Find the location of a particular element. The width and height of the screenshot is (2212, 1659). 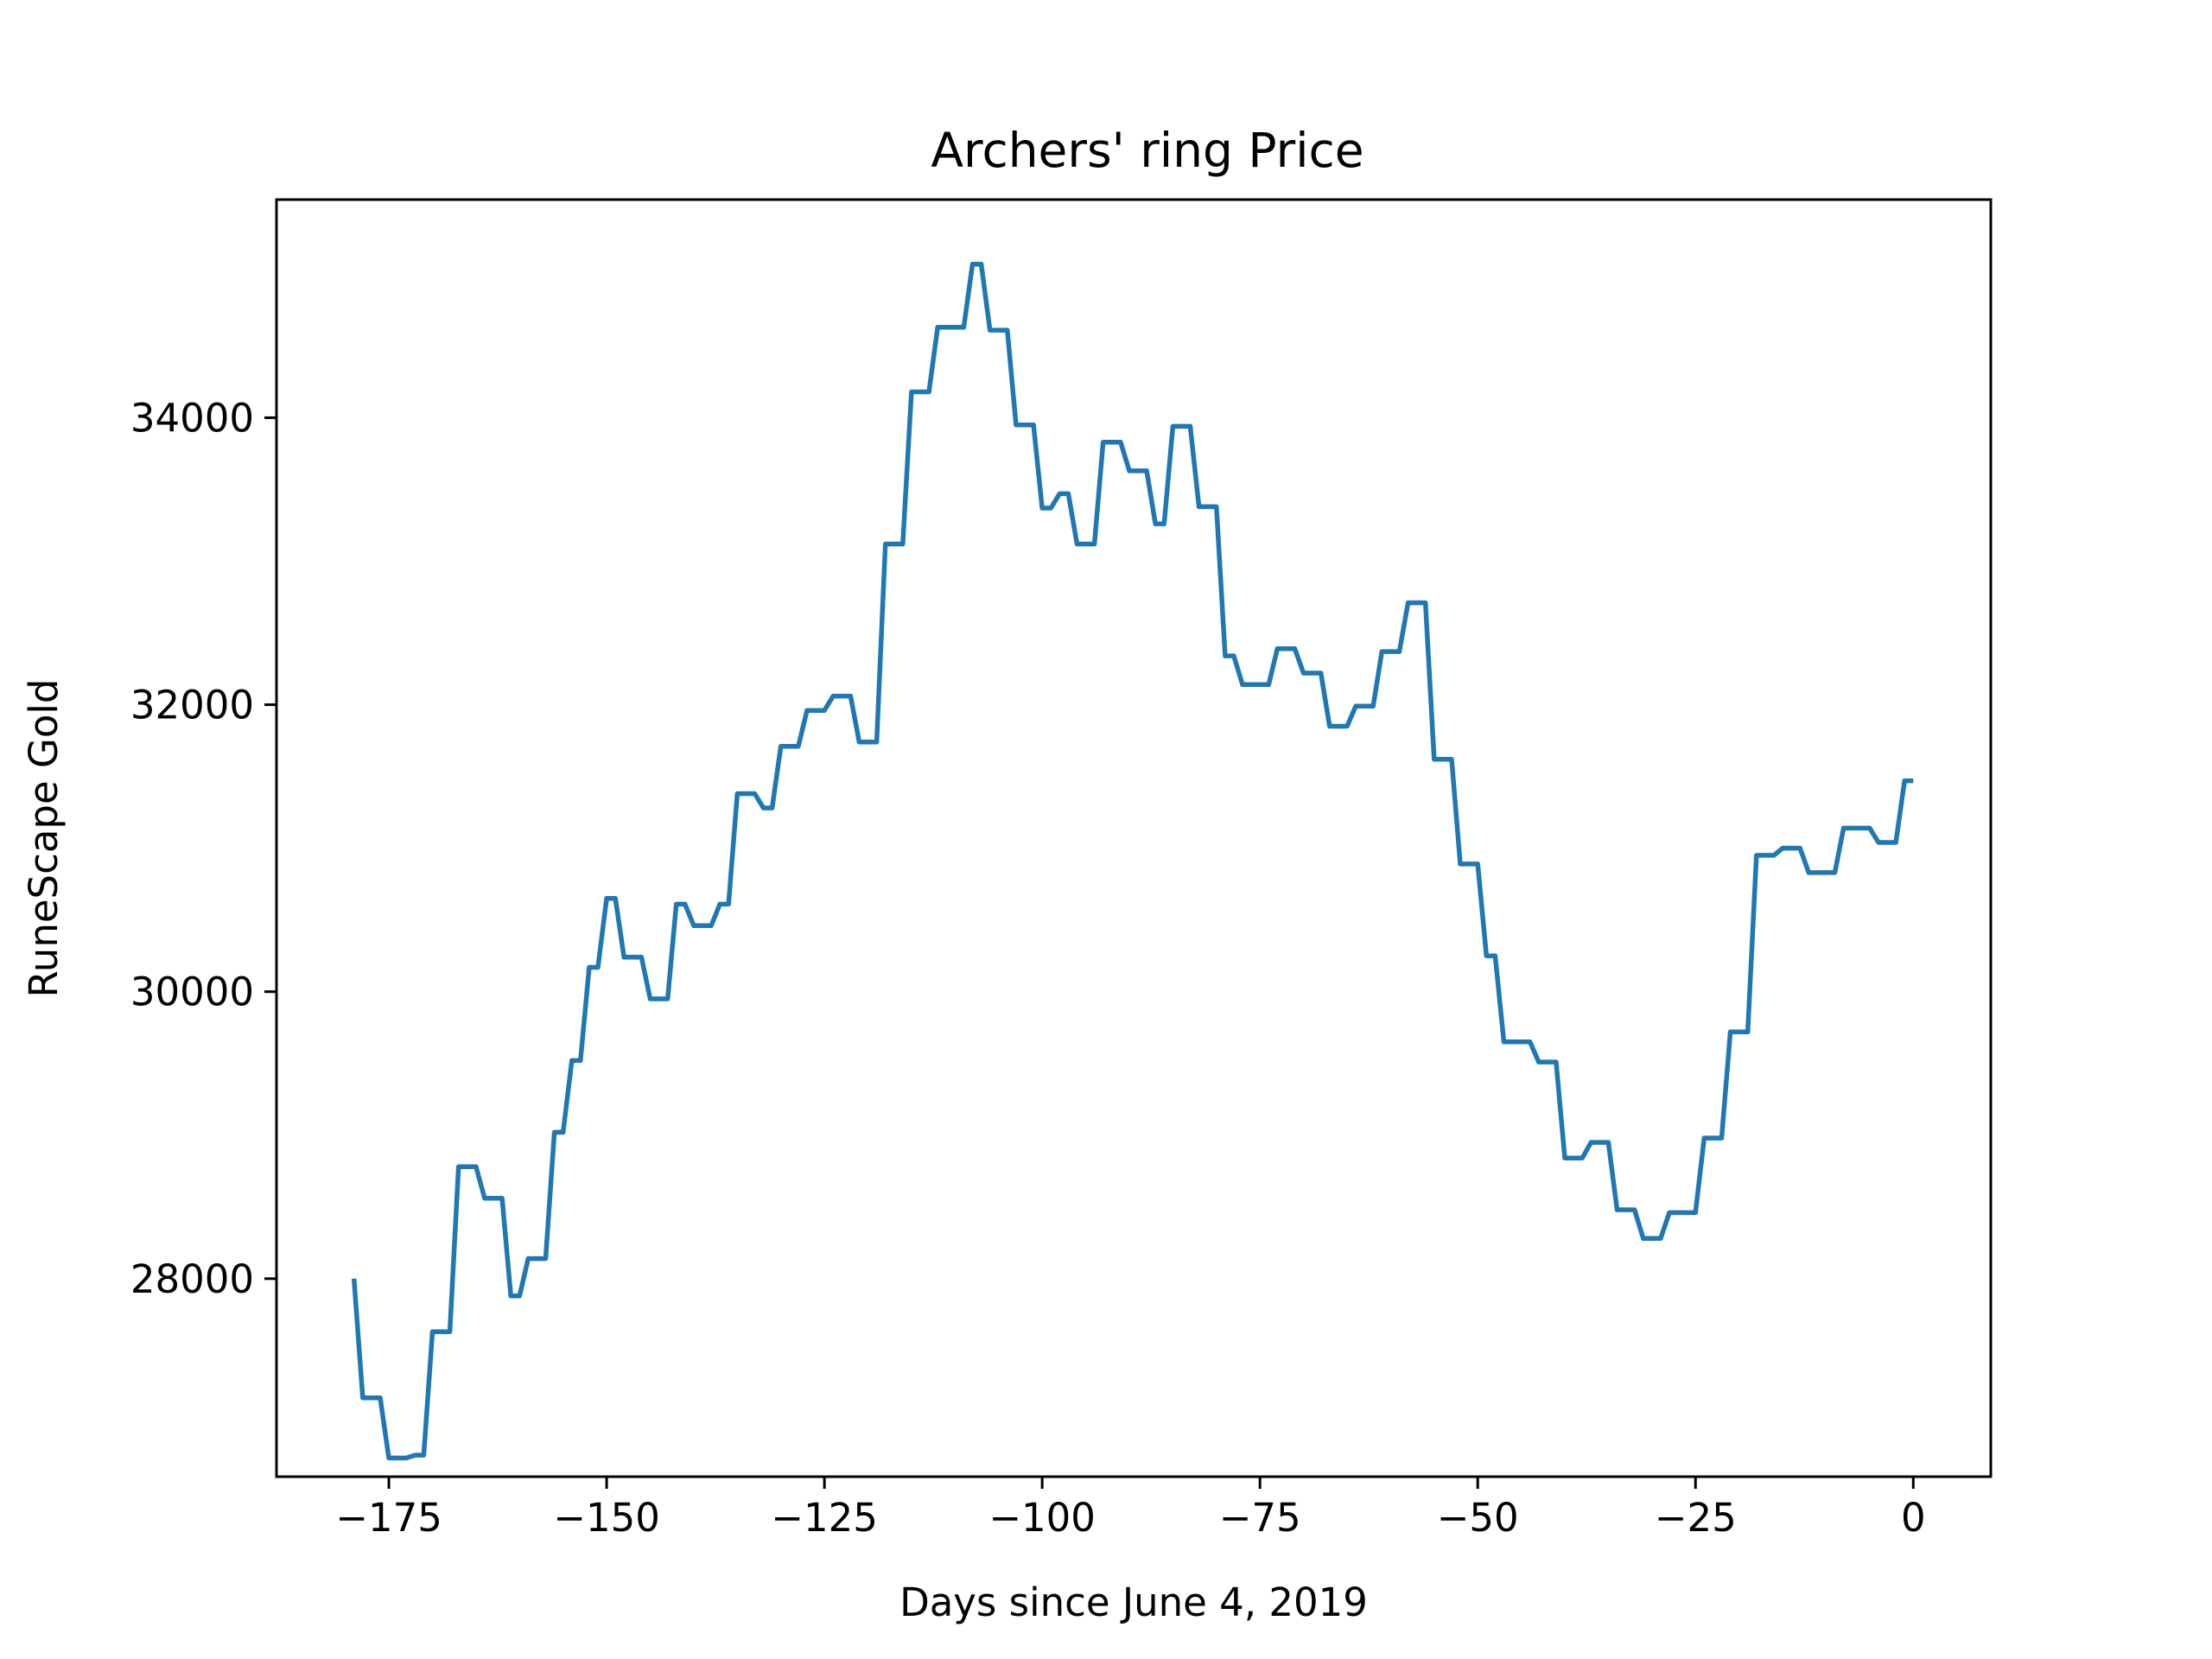

y-tick-label: 28000 is located at coordinates (192, 1279).